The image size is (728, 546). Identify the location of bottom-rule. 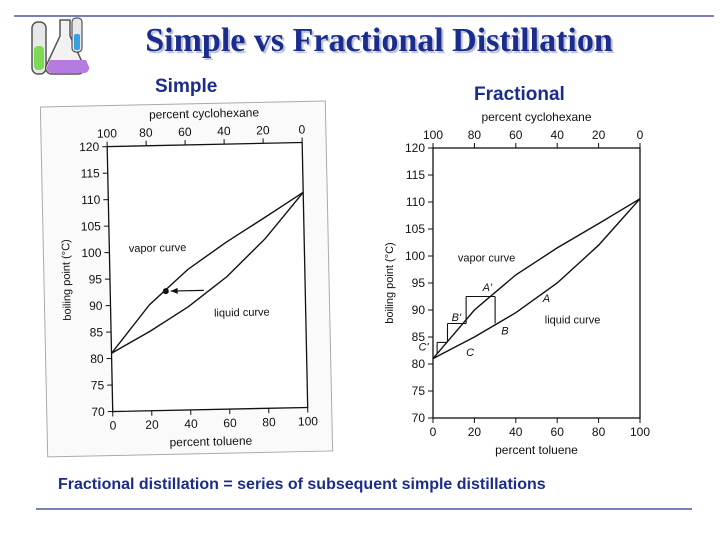
(364, 509).